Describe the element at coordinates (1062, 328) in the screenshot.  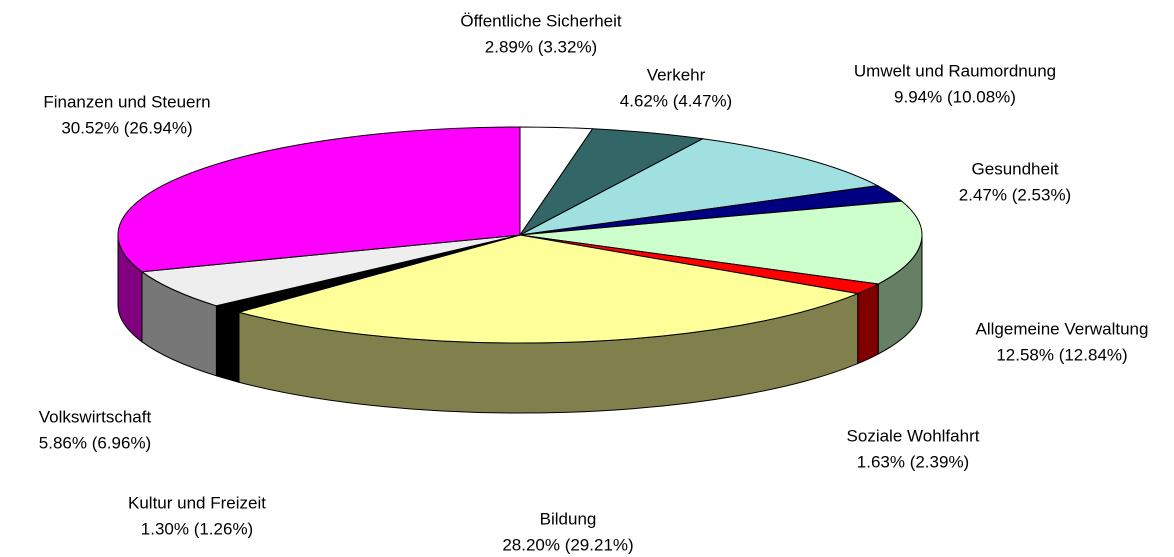
I see `slice-label: Allgemeine Verwaltung` at that location.